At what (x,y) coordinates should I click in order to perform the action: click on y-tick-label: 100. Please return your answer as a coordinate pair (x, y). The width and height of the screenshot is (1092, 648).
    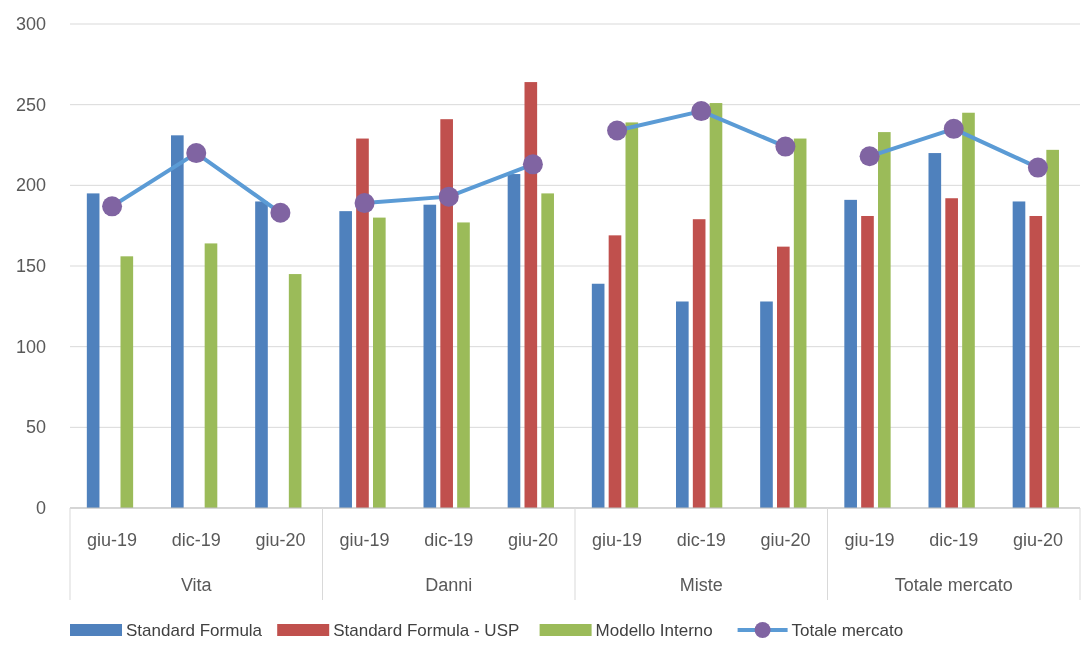
    Looking at the image, I should click on (30, 346).